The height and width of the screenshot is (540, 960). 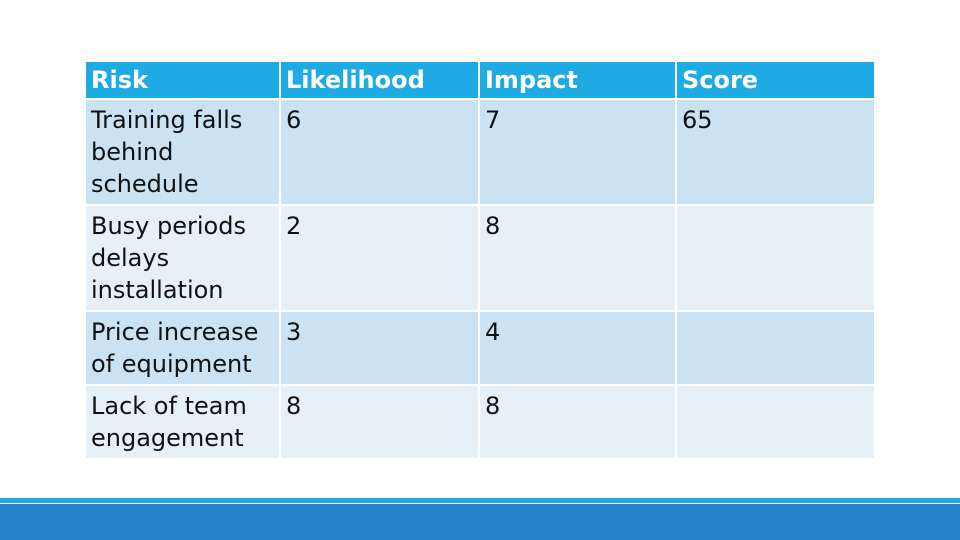 What do you see at coordinates (775, 80) in the screenshot?
I see `header-score: Score` at bounding box center [775, 80].